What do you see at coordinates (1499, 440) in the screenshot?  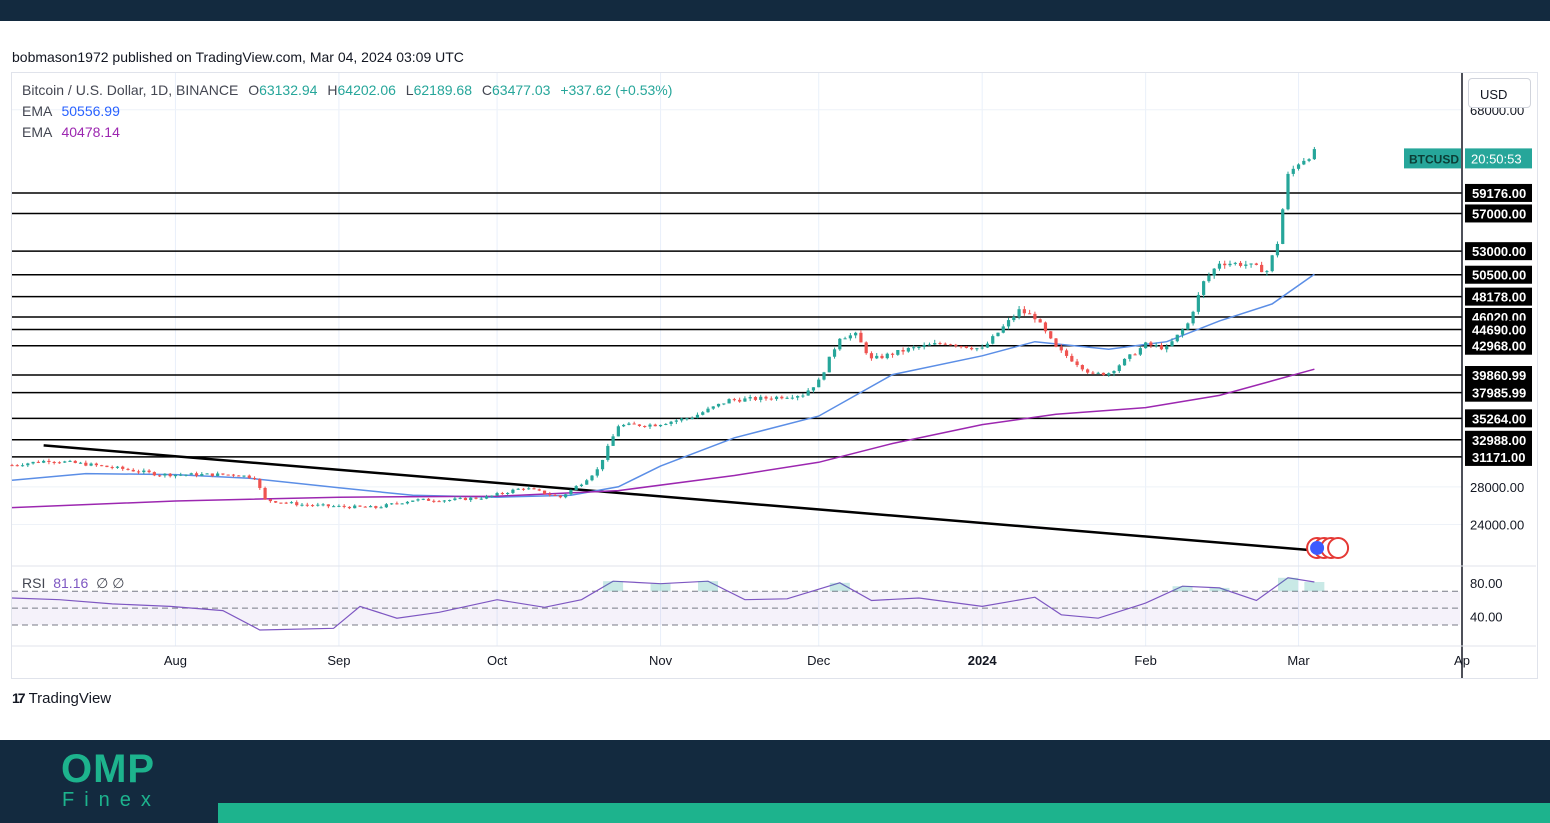 I see `level-label: 32988.00` at bounding box center [1499, 440].